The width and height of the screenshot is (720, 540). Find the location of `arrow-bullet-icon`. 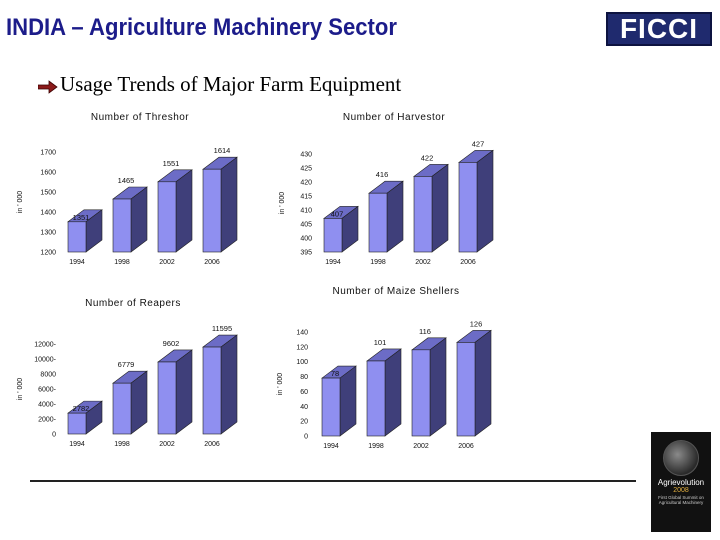

arrow-bullet-icon is located at coordinates (48, 87).